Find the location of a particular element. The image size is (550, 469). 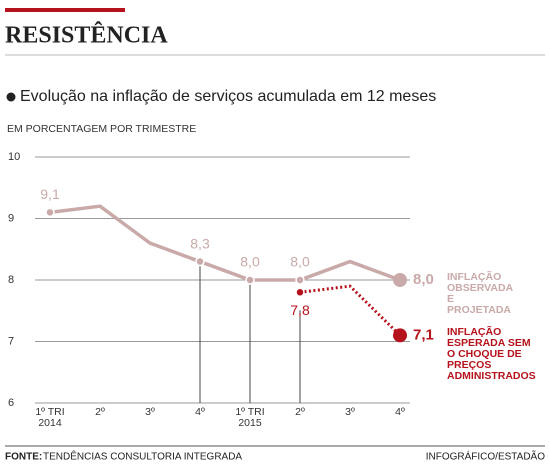

chart-title: RESISTÊNCIA is located at coordinates (86, 35).